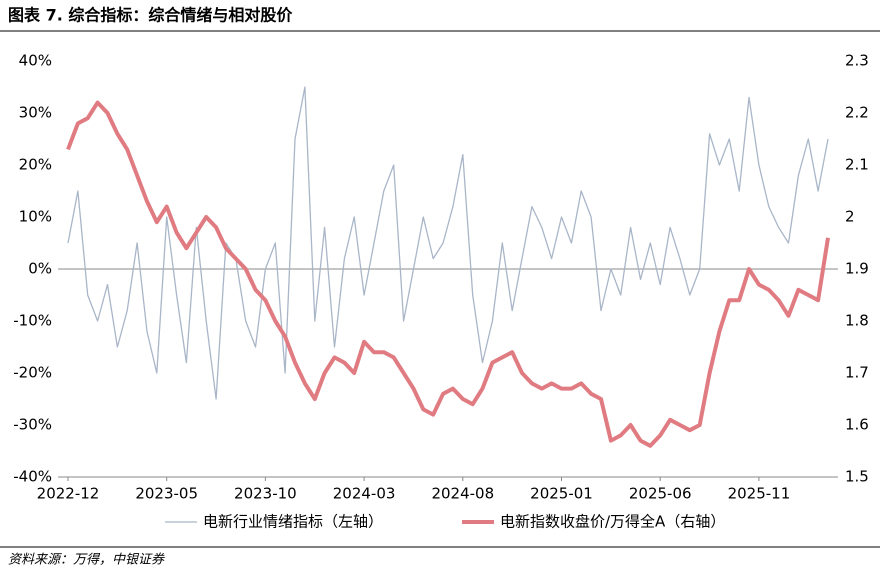 The height and width of the screenshot is (577, 880). Describe the element at coordinates (32, 373) in the screenshot. I see `y-tick-label: -20%` at that location.